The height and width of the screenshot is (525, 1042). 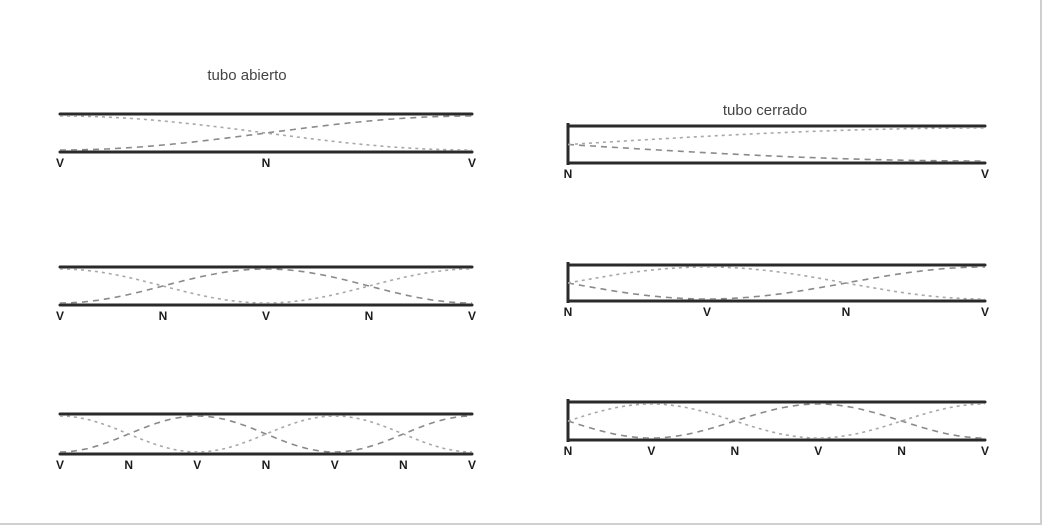 I want to click on closed-tube-title: tubo cerrado, so click(x=765, y=110).